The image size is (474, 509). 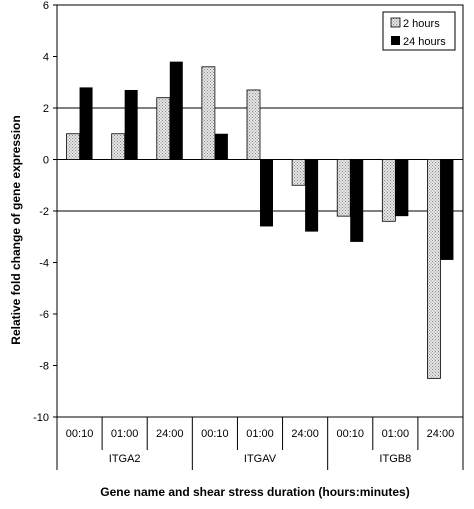 I want to click on y-tick-label: 2, so click(x=46, y=109).